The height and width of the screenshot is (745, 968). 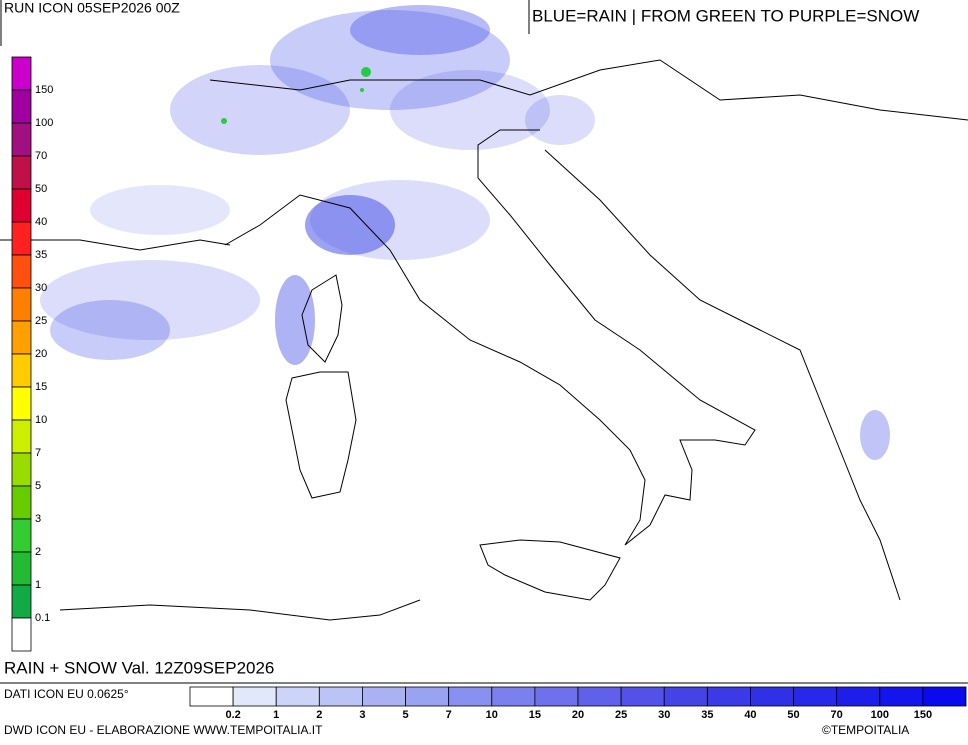 I want to click on snow-label: 7, so click(x=38, y=453).